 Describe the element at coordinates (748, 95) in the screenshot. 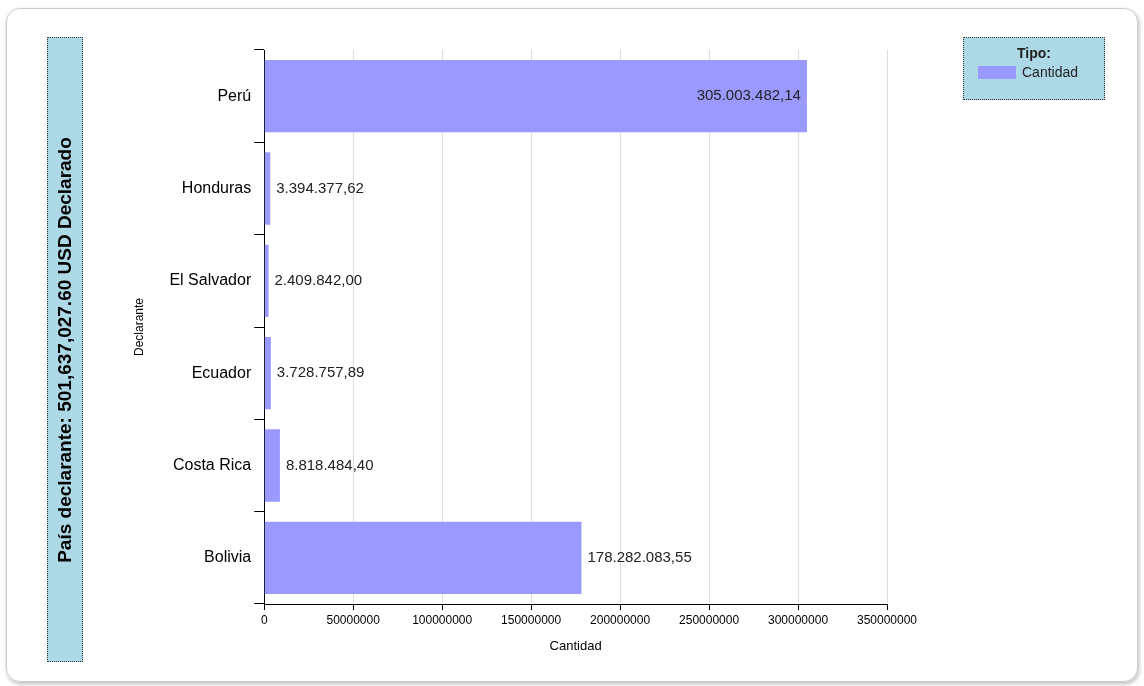

I see `data-label: 305.003.482,14` at that location.